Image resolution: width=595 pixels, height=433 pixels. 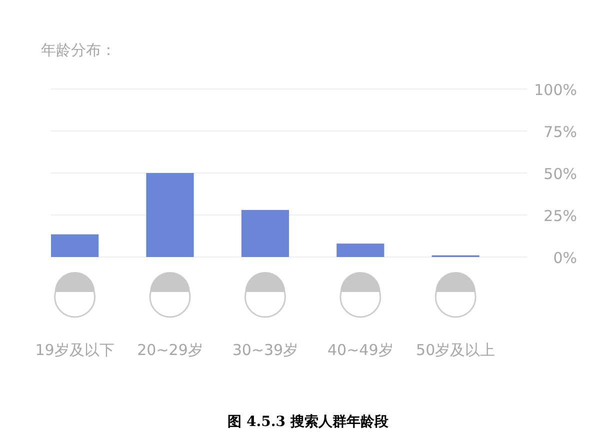 What do you see at coordinates (265, 350) in the screenshot?
I see `x-tick-label: 30~39岁` at bounding box center [265, 350].